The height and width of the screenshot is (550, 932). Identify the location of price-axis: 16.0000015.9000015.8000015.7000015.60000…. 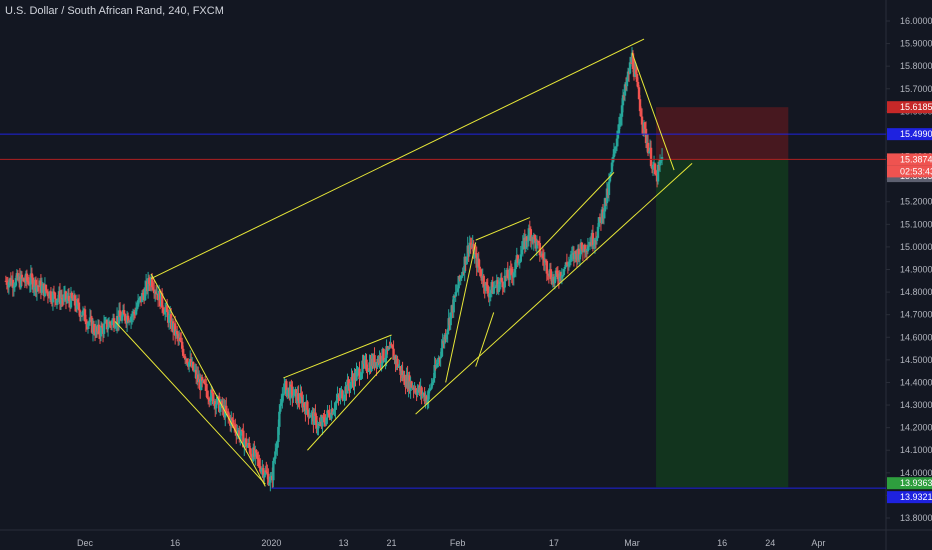
(909, 269).